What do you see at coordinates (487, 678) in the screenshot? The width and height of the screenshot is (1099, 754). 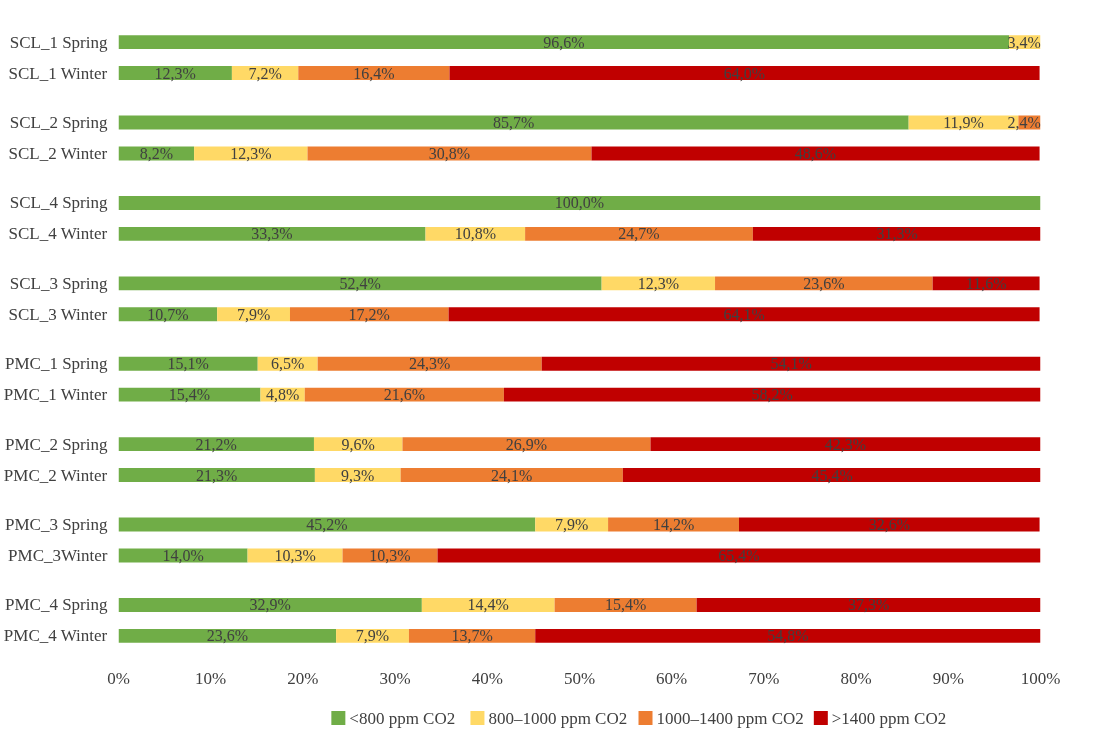 I see `x-tick-label: 40%` at bounding box center [487, 678].